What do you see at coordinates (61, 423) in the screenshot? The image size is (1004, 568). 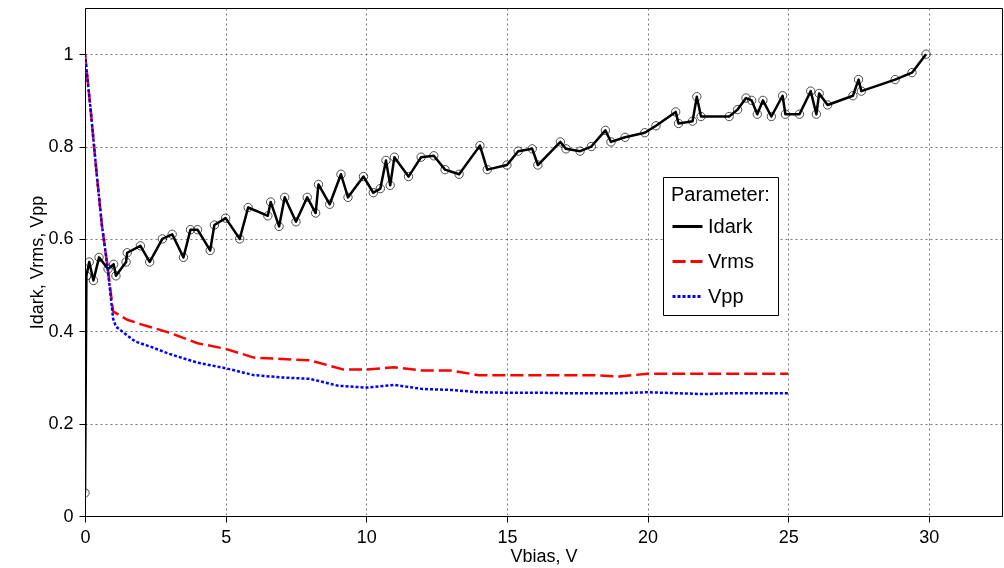 I see `y-tick-label: 0.2` at bounding box center [61, 423].